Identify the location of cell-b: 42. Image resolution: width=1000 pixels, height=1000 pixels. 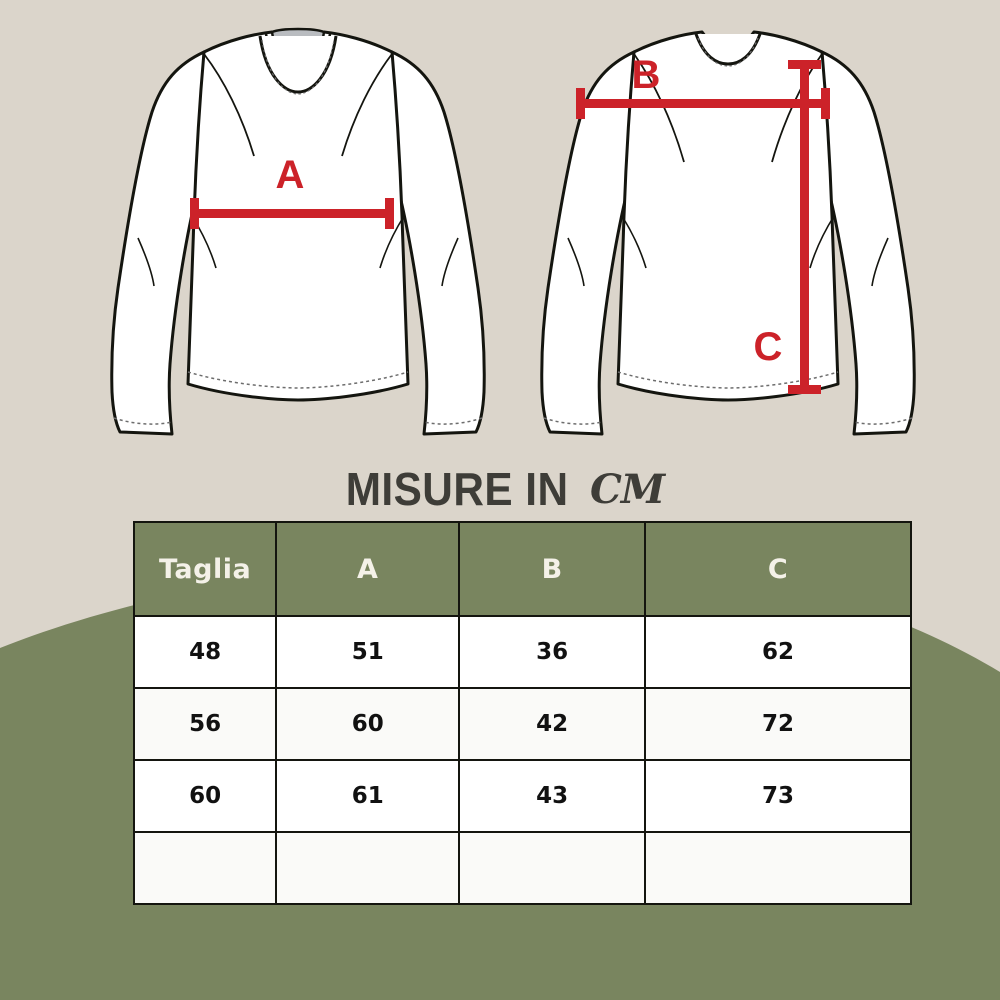
(552, 724).